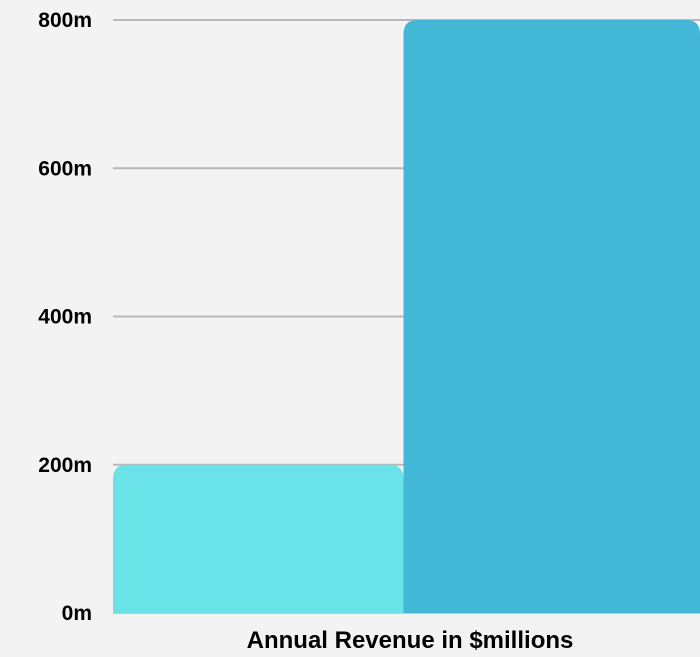 Image resolution: width=700 pixels, height=657 pixels. What do you see at coordinates (65, 465) in the screenshot?
I see `y-tick-label: 200m` at bounding box center [65, 465].